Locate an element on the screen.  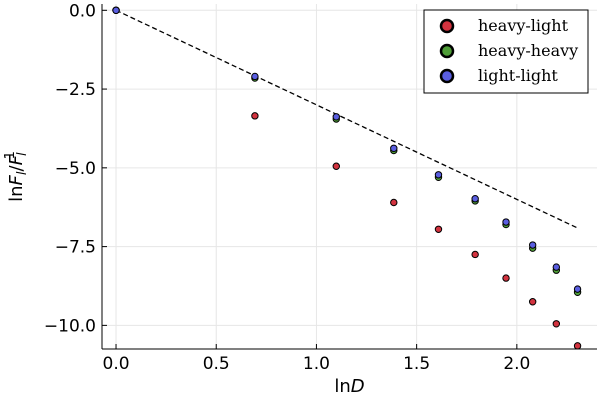
y-tick-label: −5.0 is located at coordinates (75, 169).